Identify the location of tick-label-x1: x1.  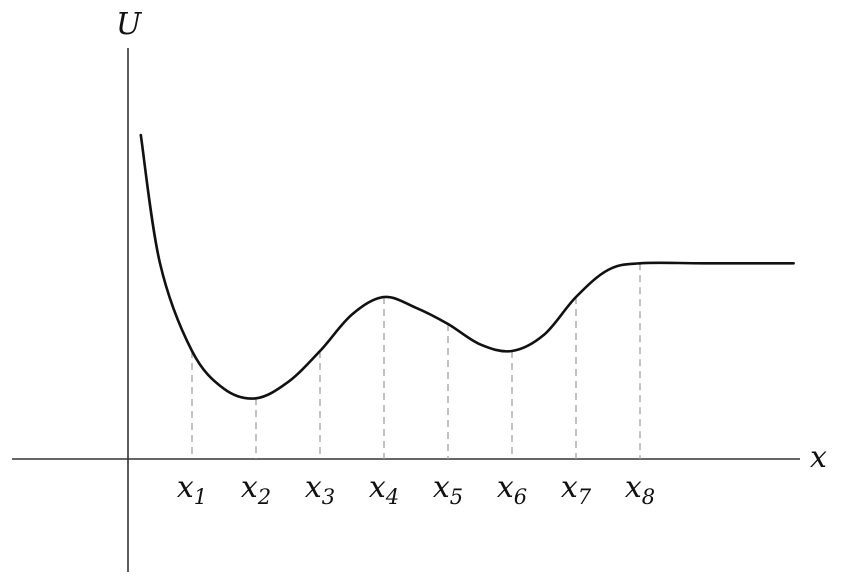
(192, 489).